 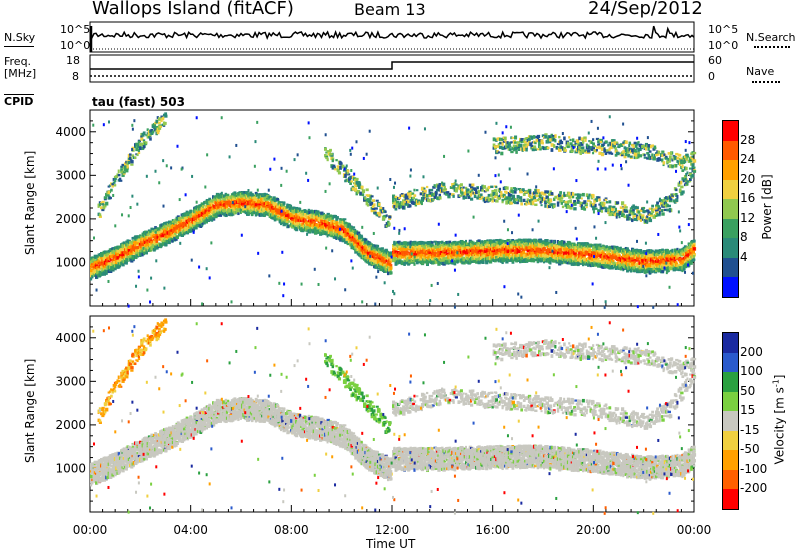 I want to click on date-title: 24/Sep/2012, so click(x=645, y=9).